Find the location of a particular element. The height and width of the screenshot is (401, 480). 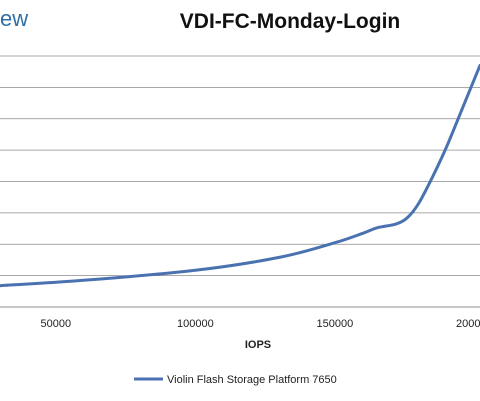

legend: Violin Flash Storage Platform 7650 is located at coordinates (235, 380).